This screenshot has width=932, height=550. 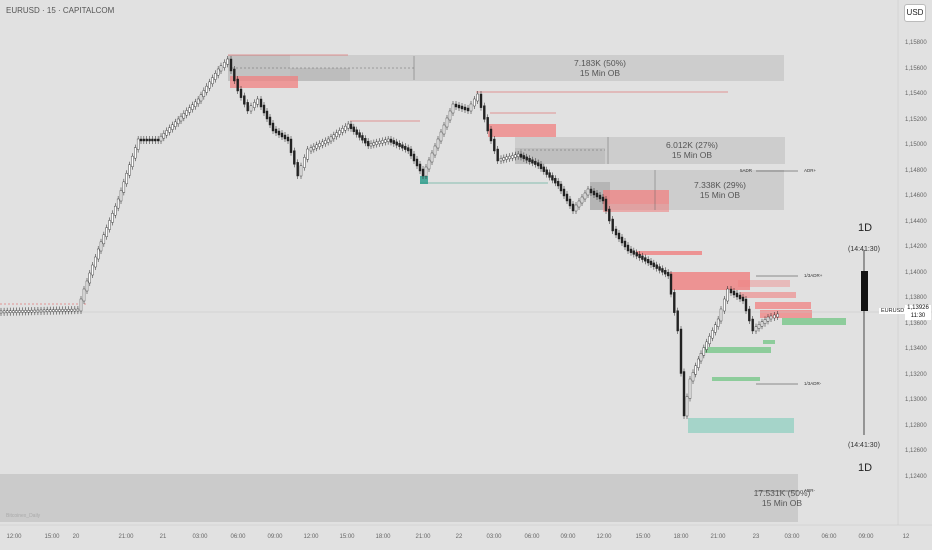 What do you see at coordinates (916, 196) in the screenshot?
I see `price-tick-label: 1,14600` at bounding box center [916, 196].